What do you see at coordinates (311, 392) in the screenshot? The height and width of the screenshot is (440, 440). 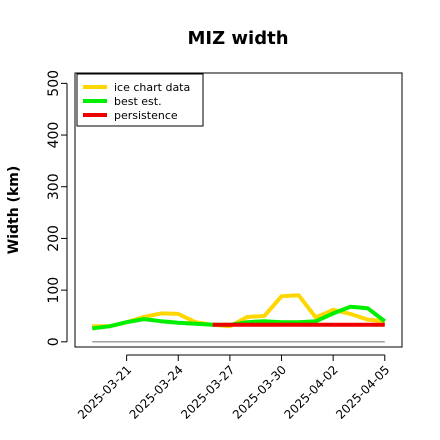 I see `x-tick-label: 2025-04-02` at bounding box center [311, 392].